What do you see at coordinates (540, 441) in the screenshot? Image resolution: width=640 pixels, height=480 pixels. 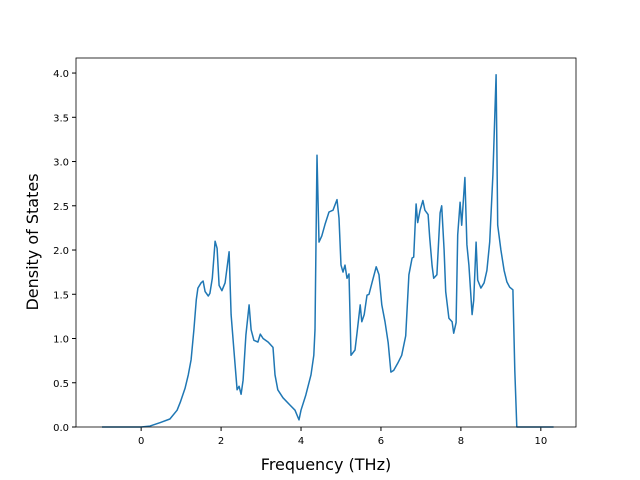 I see `x-tick-label: 10` at bounding box center [540, 441].